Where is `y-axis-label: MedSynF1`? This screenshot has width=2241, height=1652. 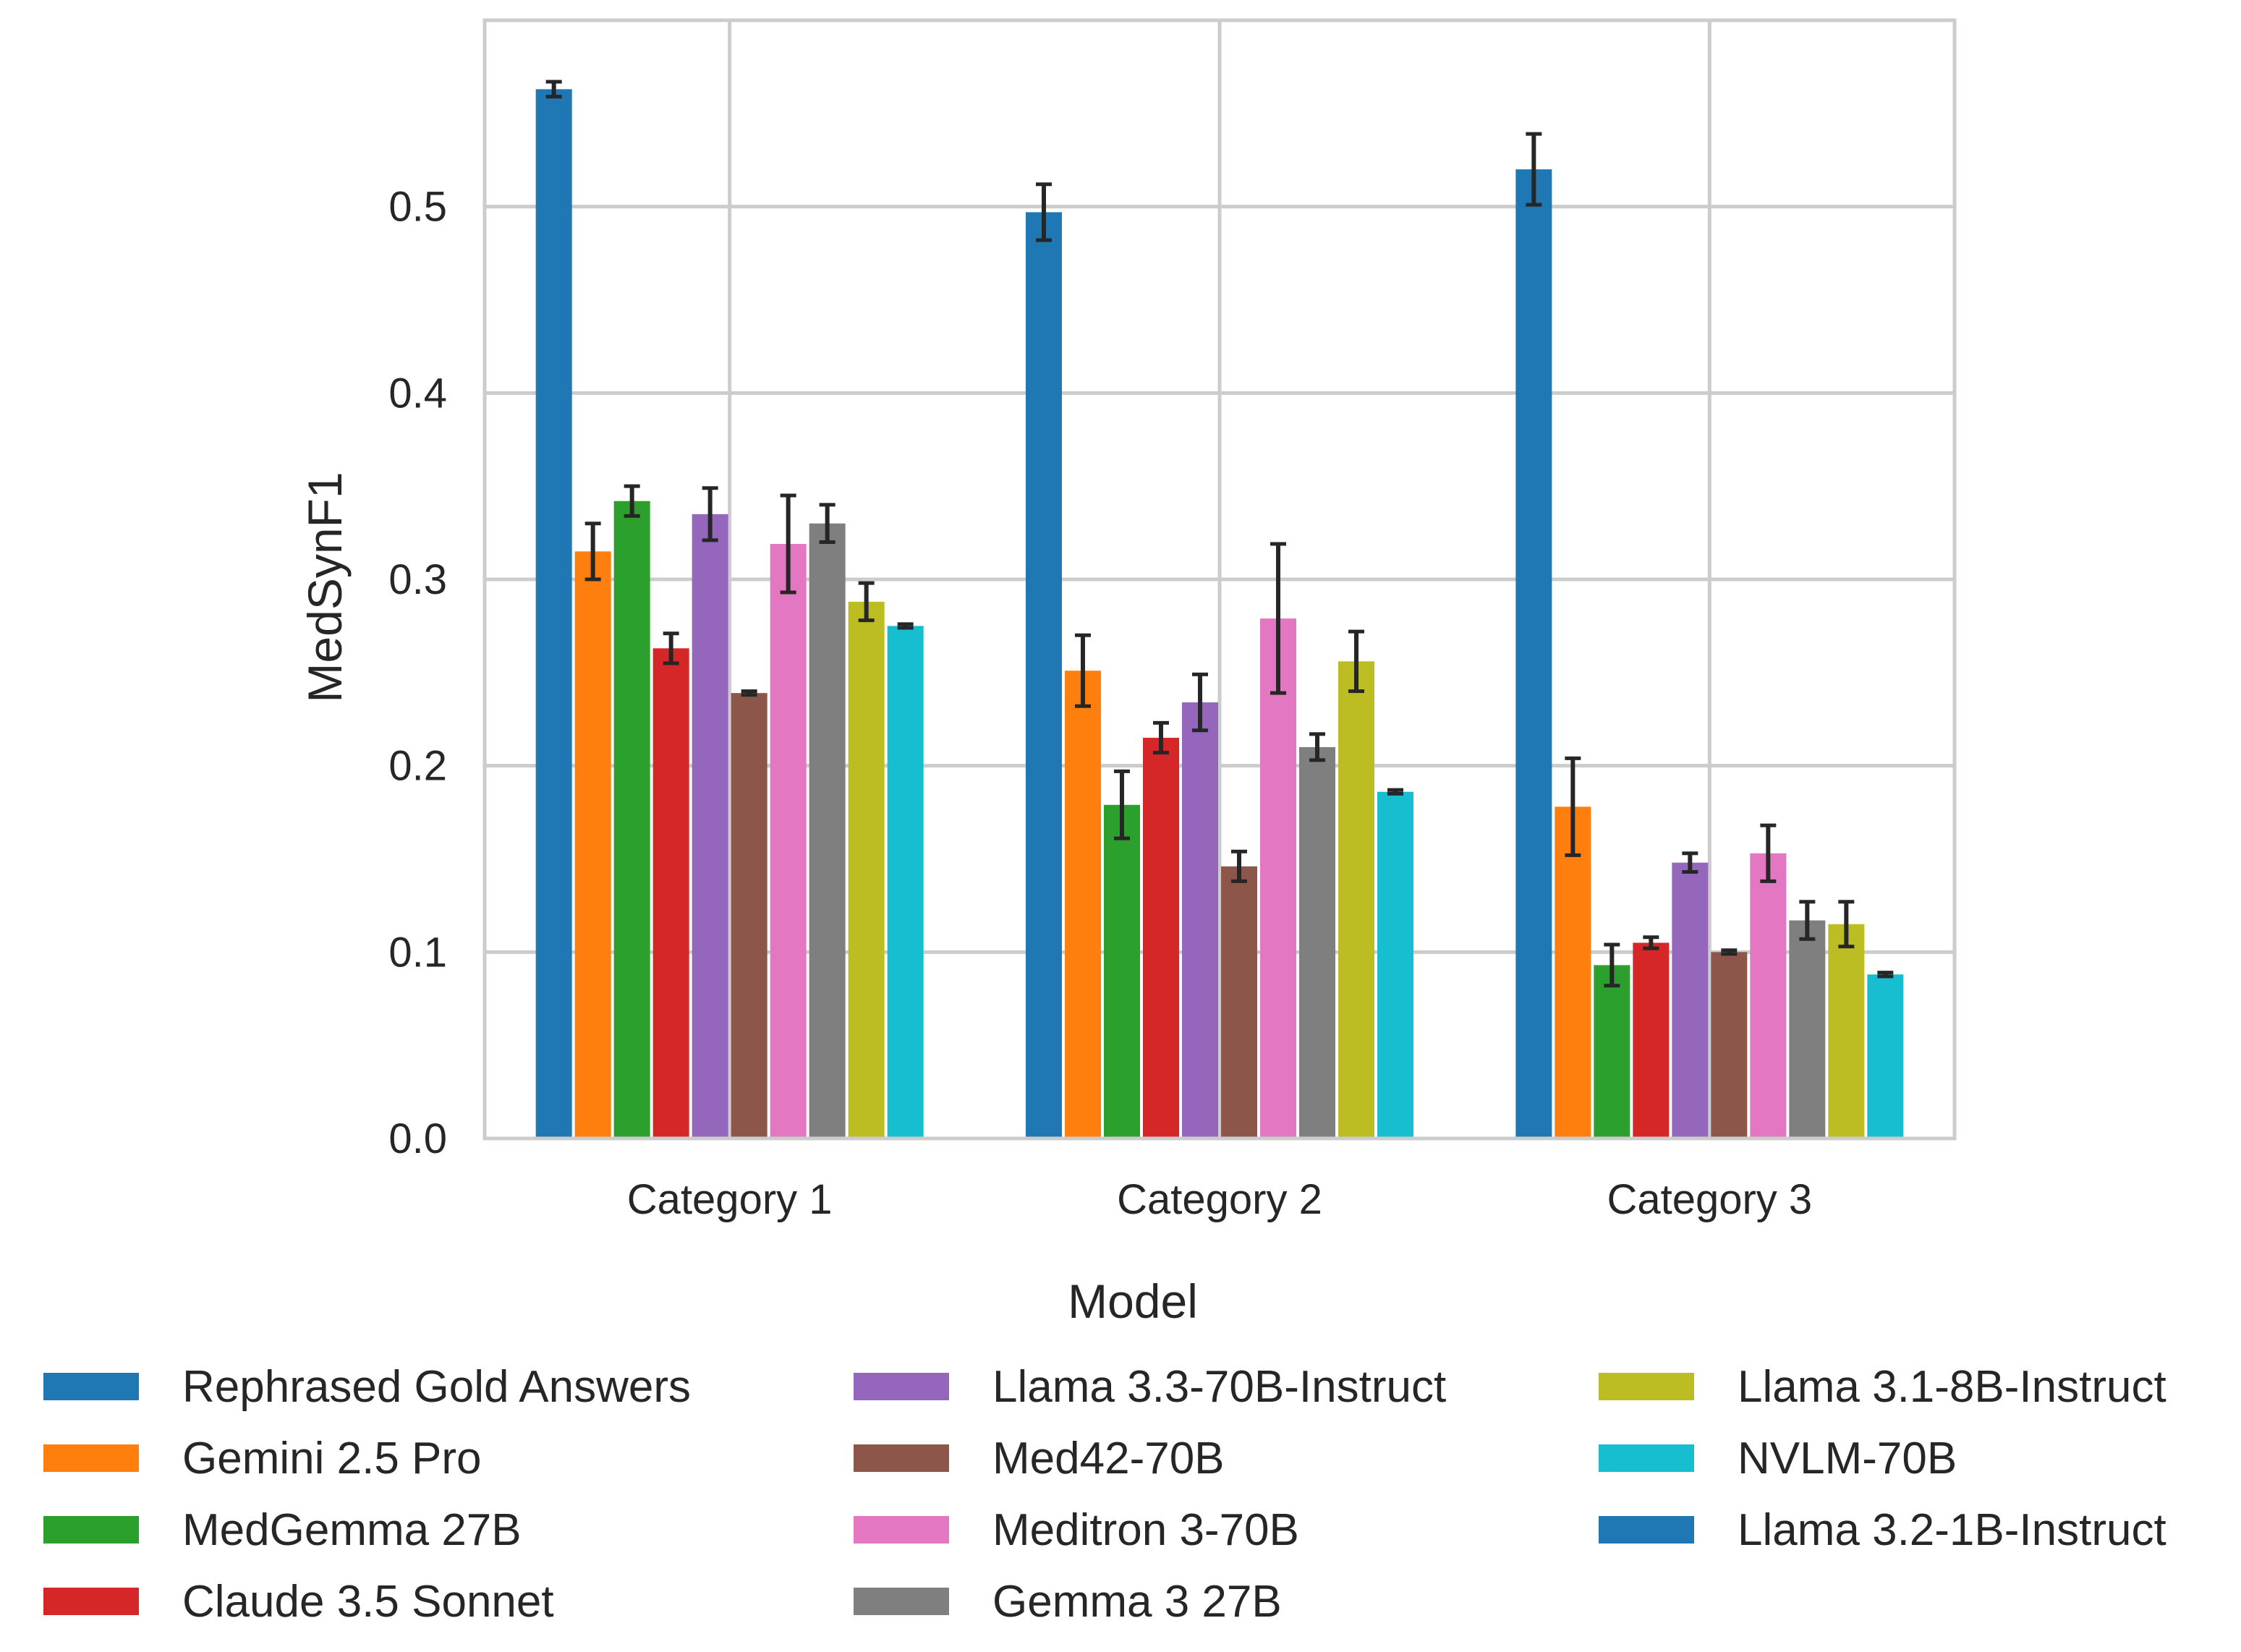
y-axis-label: MedSynF1 is located at coordinates (325, 587).